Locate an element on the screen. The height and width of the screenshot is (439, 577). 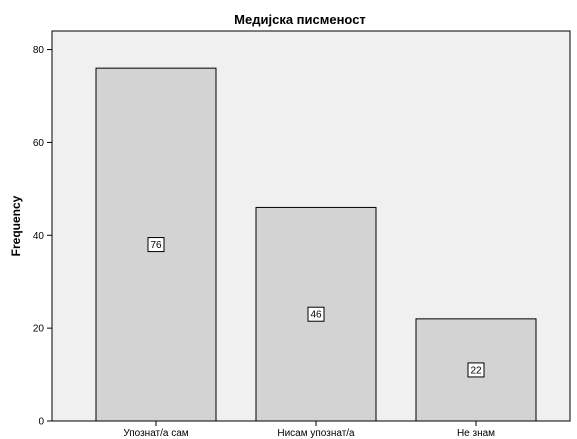
data-label: 22 is located at coordinates (476, 370).